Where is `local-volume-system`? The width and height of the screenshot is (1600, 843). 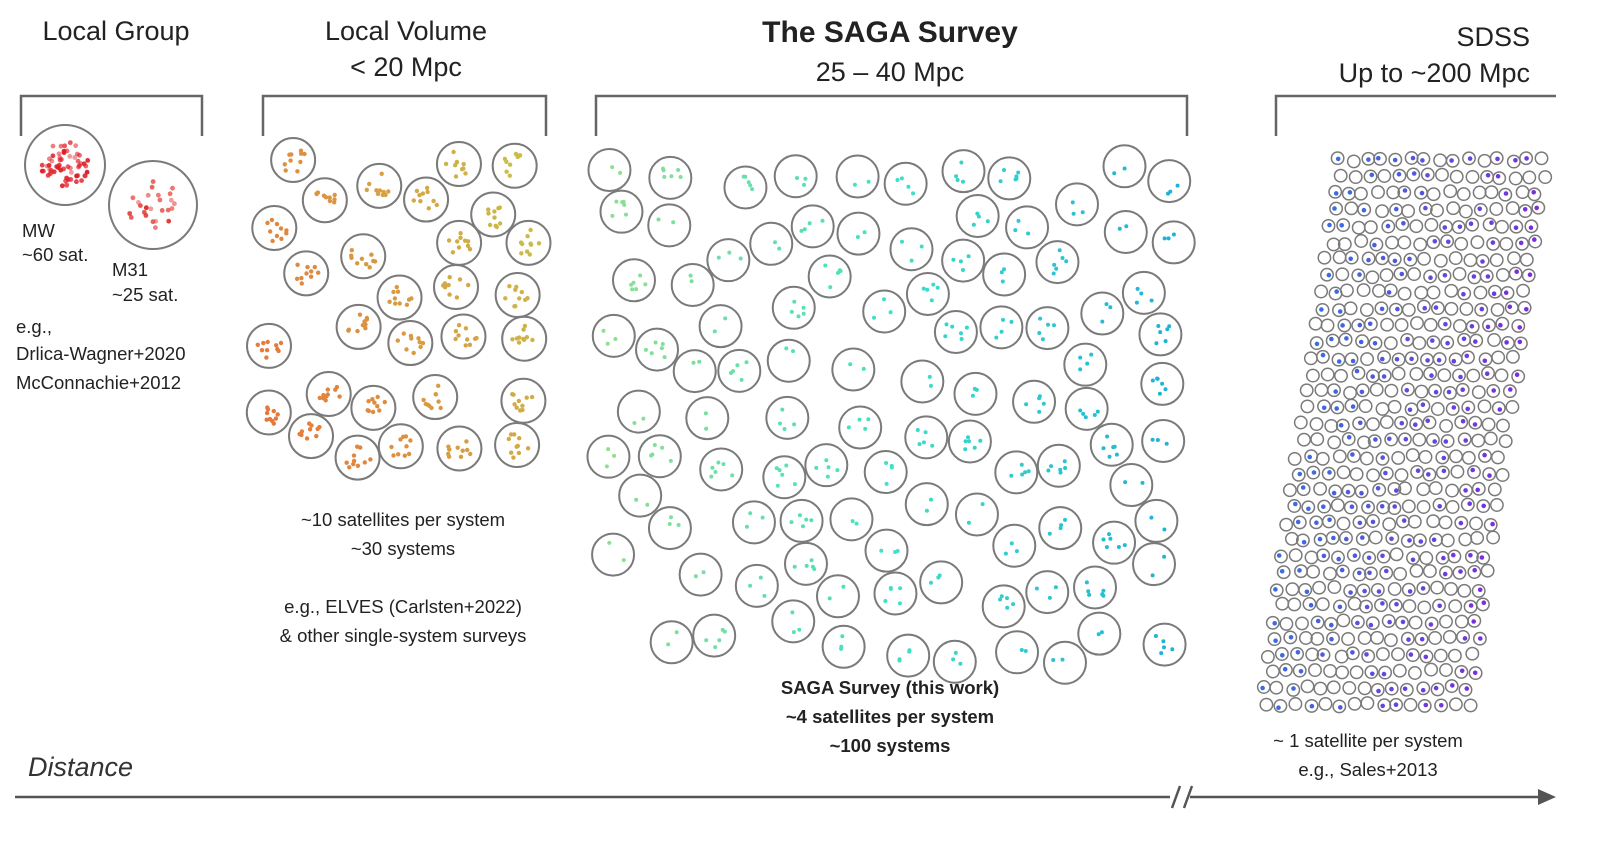
local-volume-system is located at coordinates (528, 242).